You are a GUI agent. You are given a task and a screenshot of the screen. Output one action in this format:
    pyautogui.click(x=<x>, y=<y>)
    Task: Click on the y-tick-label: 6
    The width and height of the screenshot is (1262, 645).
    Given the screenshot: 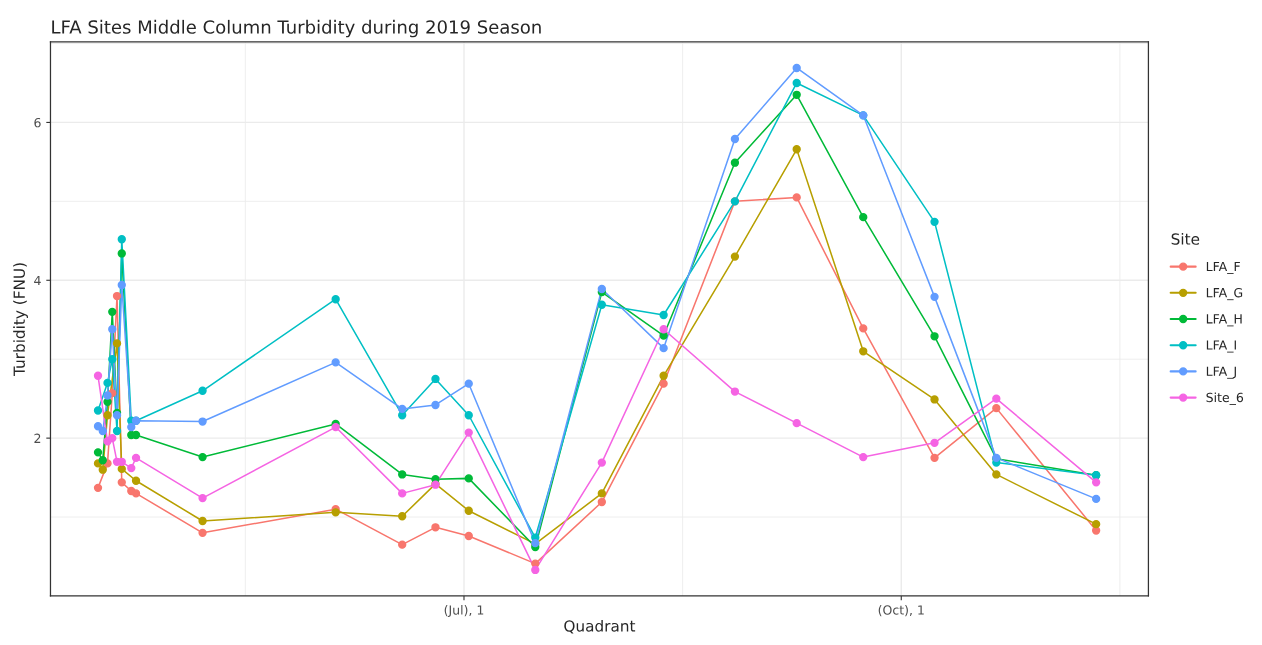 What is the action you would take?
    pyautogui.click(x=37, y=122)
    